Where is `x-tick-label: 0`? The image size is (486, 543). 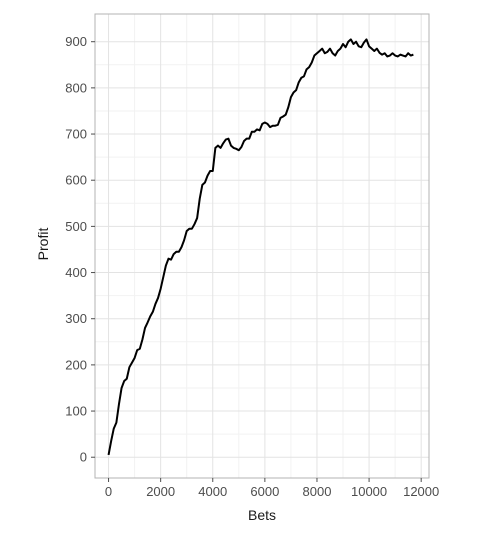
x-tick-label: 0 is located at coordinates (108, 491).